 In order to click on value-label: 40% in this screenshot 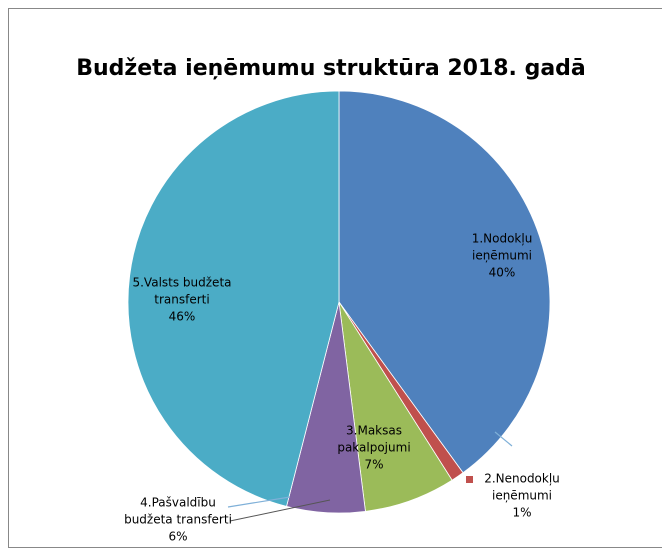, I will do `click(502, 272)`.